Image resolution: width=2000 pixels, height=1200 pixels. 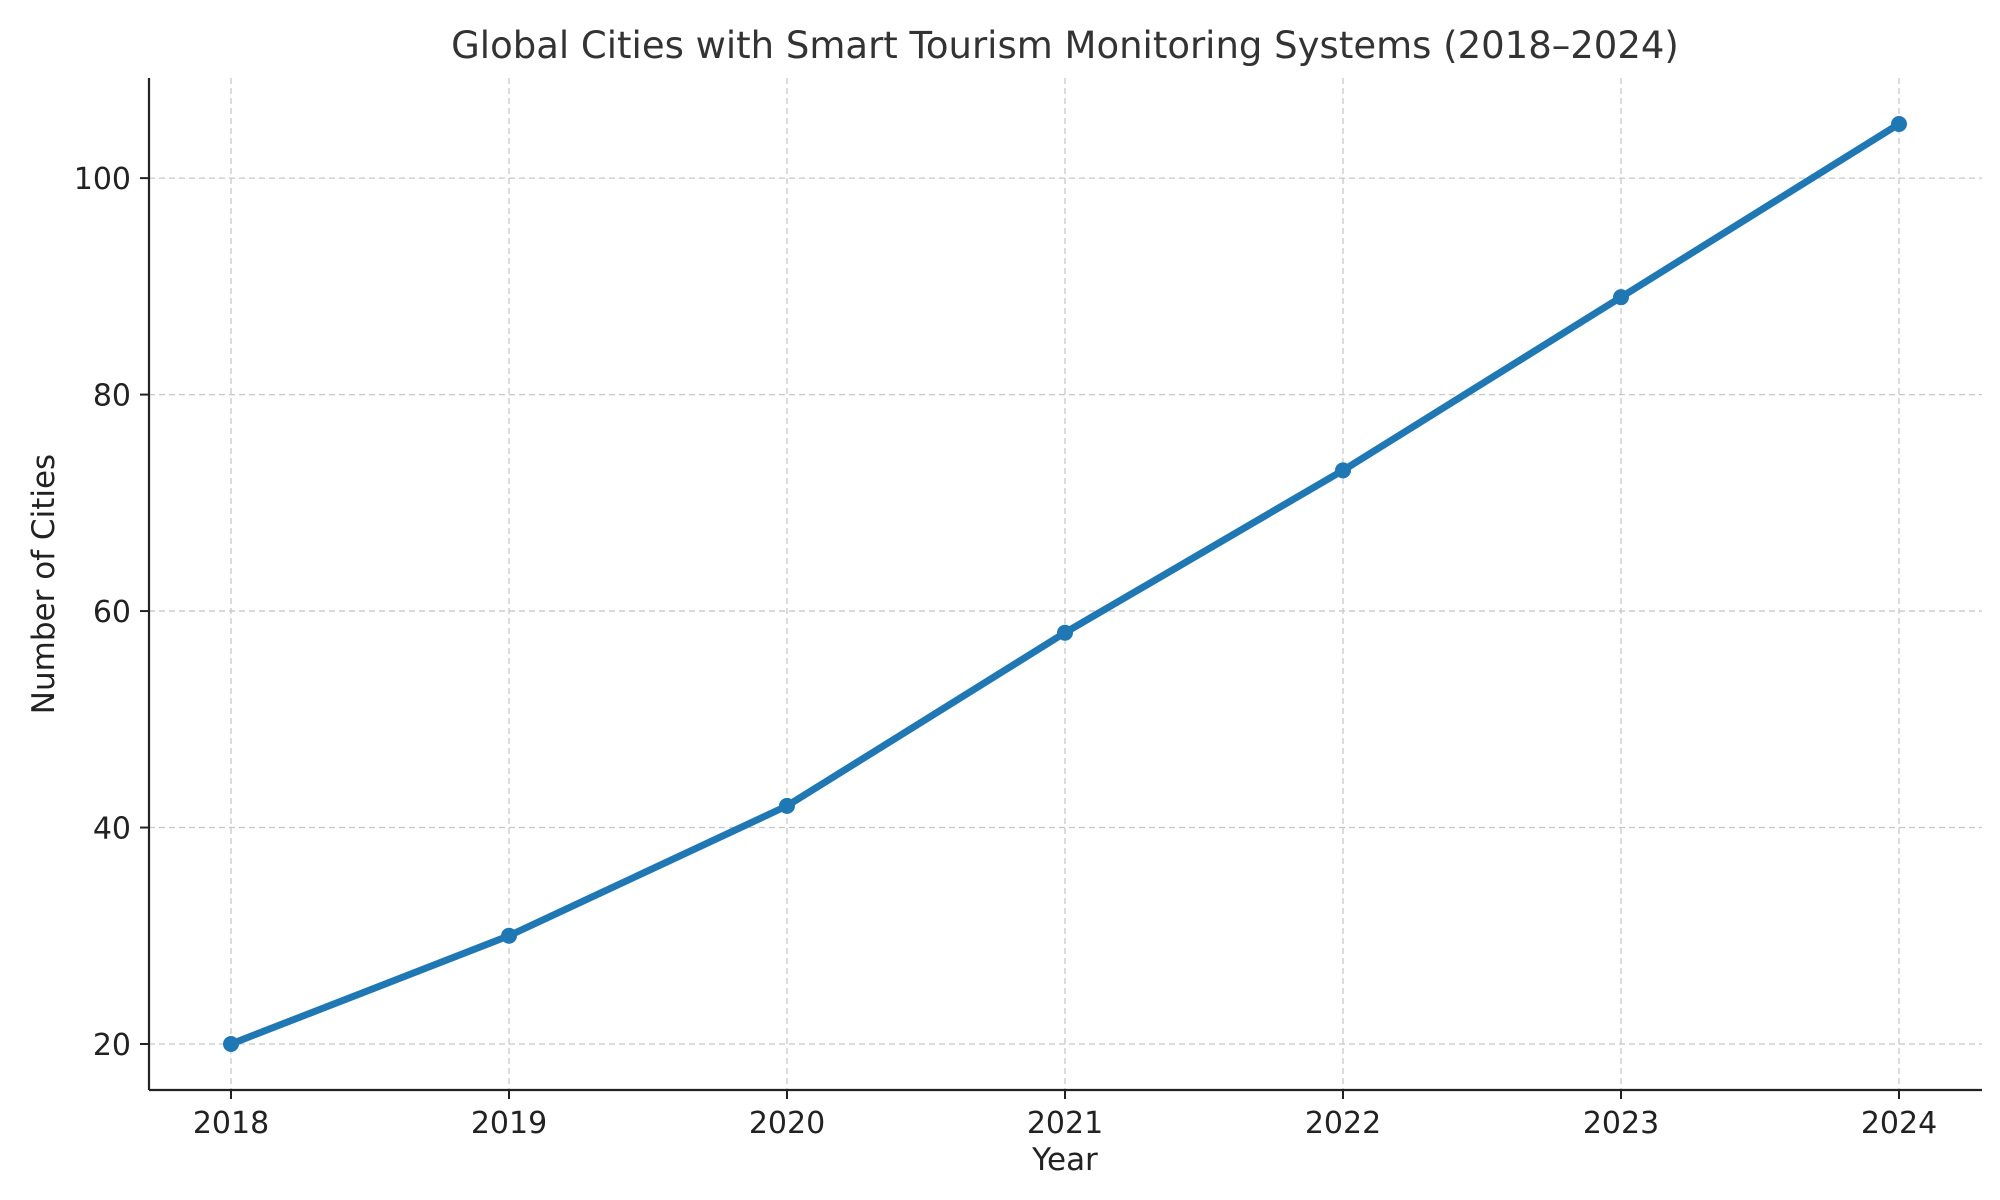 What do you see at coordinates (112, 1045) in the screenshot?
I see `y-tick-label: 20` at bounding box center [112, 1045].